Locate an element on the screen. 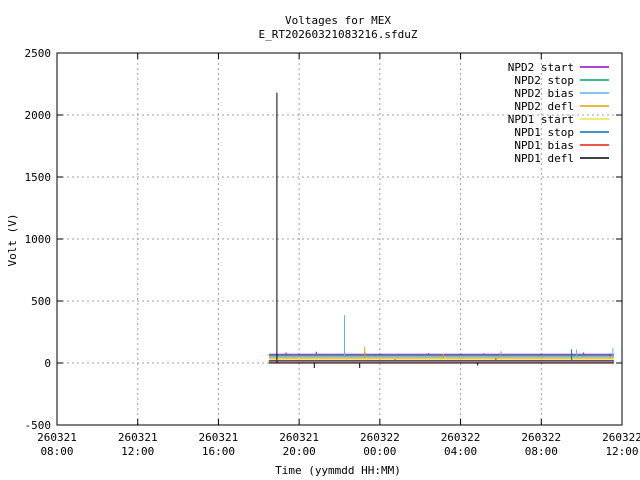 Image resolution: width=640 pixels, height=480 pixels. legend-label: NPD1 defl is located at coordinates (544, 158).